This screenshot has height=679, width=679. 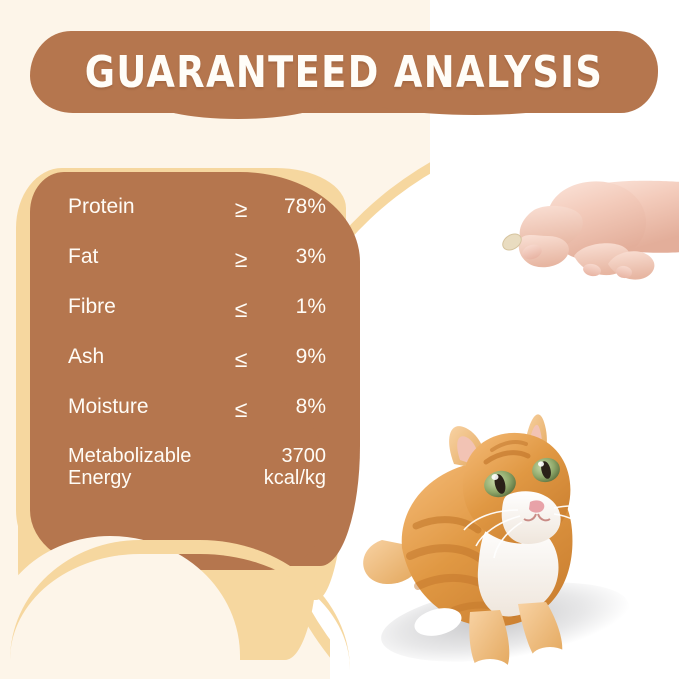 What do you see at coordinates (197, 420) in the screenshot?
I see `table-row: Moisture ≤ 8%` at bounding box center [197, 420].